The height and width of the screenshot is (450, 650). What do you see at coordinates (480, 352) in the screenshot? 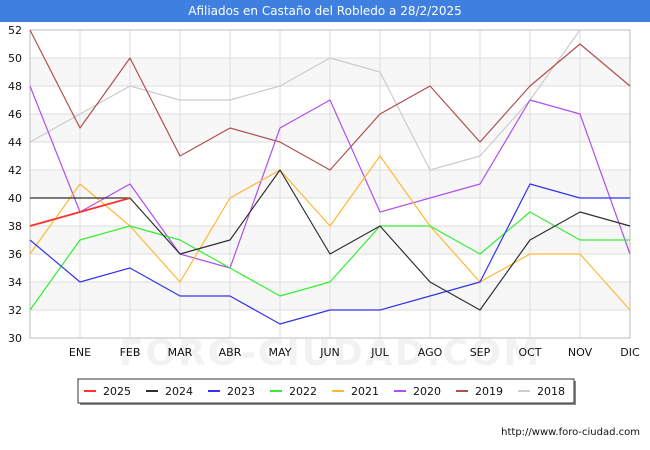
I see `x-tick-label: SEP` at bounding box center [480, 352].